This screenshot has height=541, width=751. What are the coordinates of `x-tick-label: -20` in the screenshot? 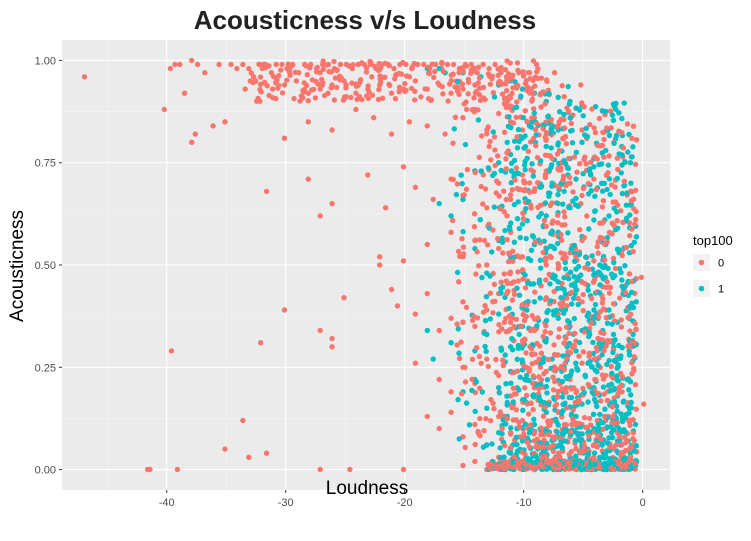 It's located at (405, 503).